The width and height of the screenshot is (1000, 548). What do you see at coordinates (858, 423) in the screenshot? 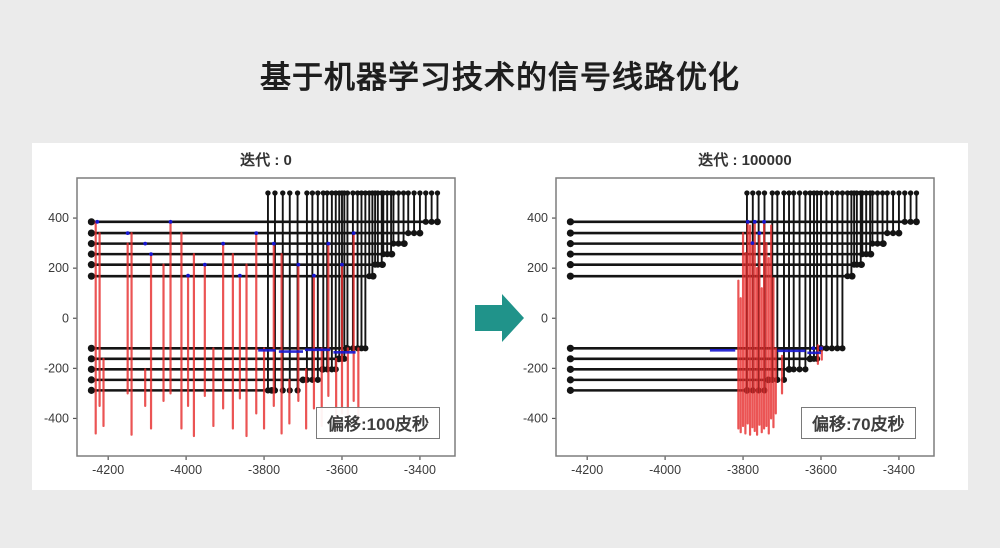
I see `offset-annotation-right: 偏移:70皮秒` at bounding box center [858, 423].